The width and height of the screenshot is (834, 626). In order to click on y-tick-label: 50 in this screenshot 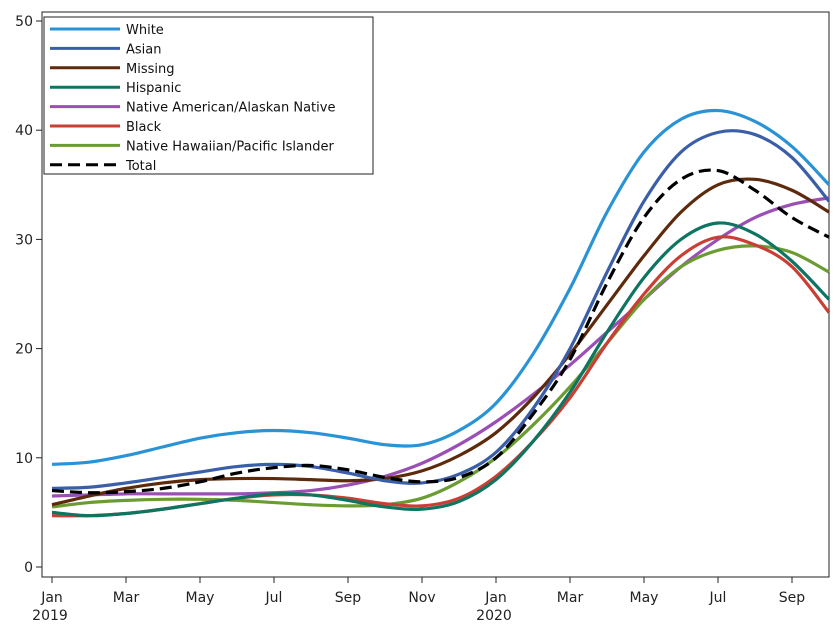, I will do `click(24, 22)`.